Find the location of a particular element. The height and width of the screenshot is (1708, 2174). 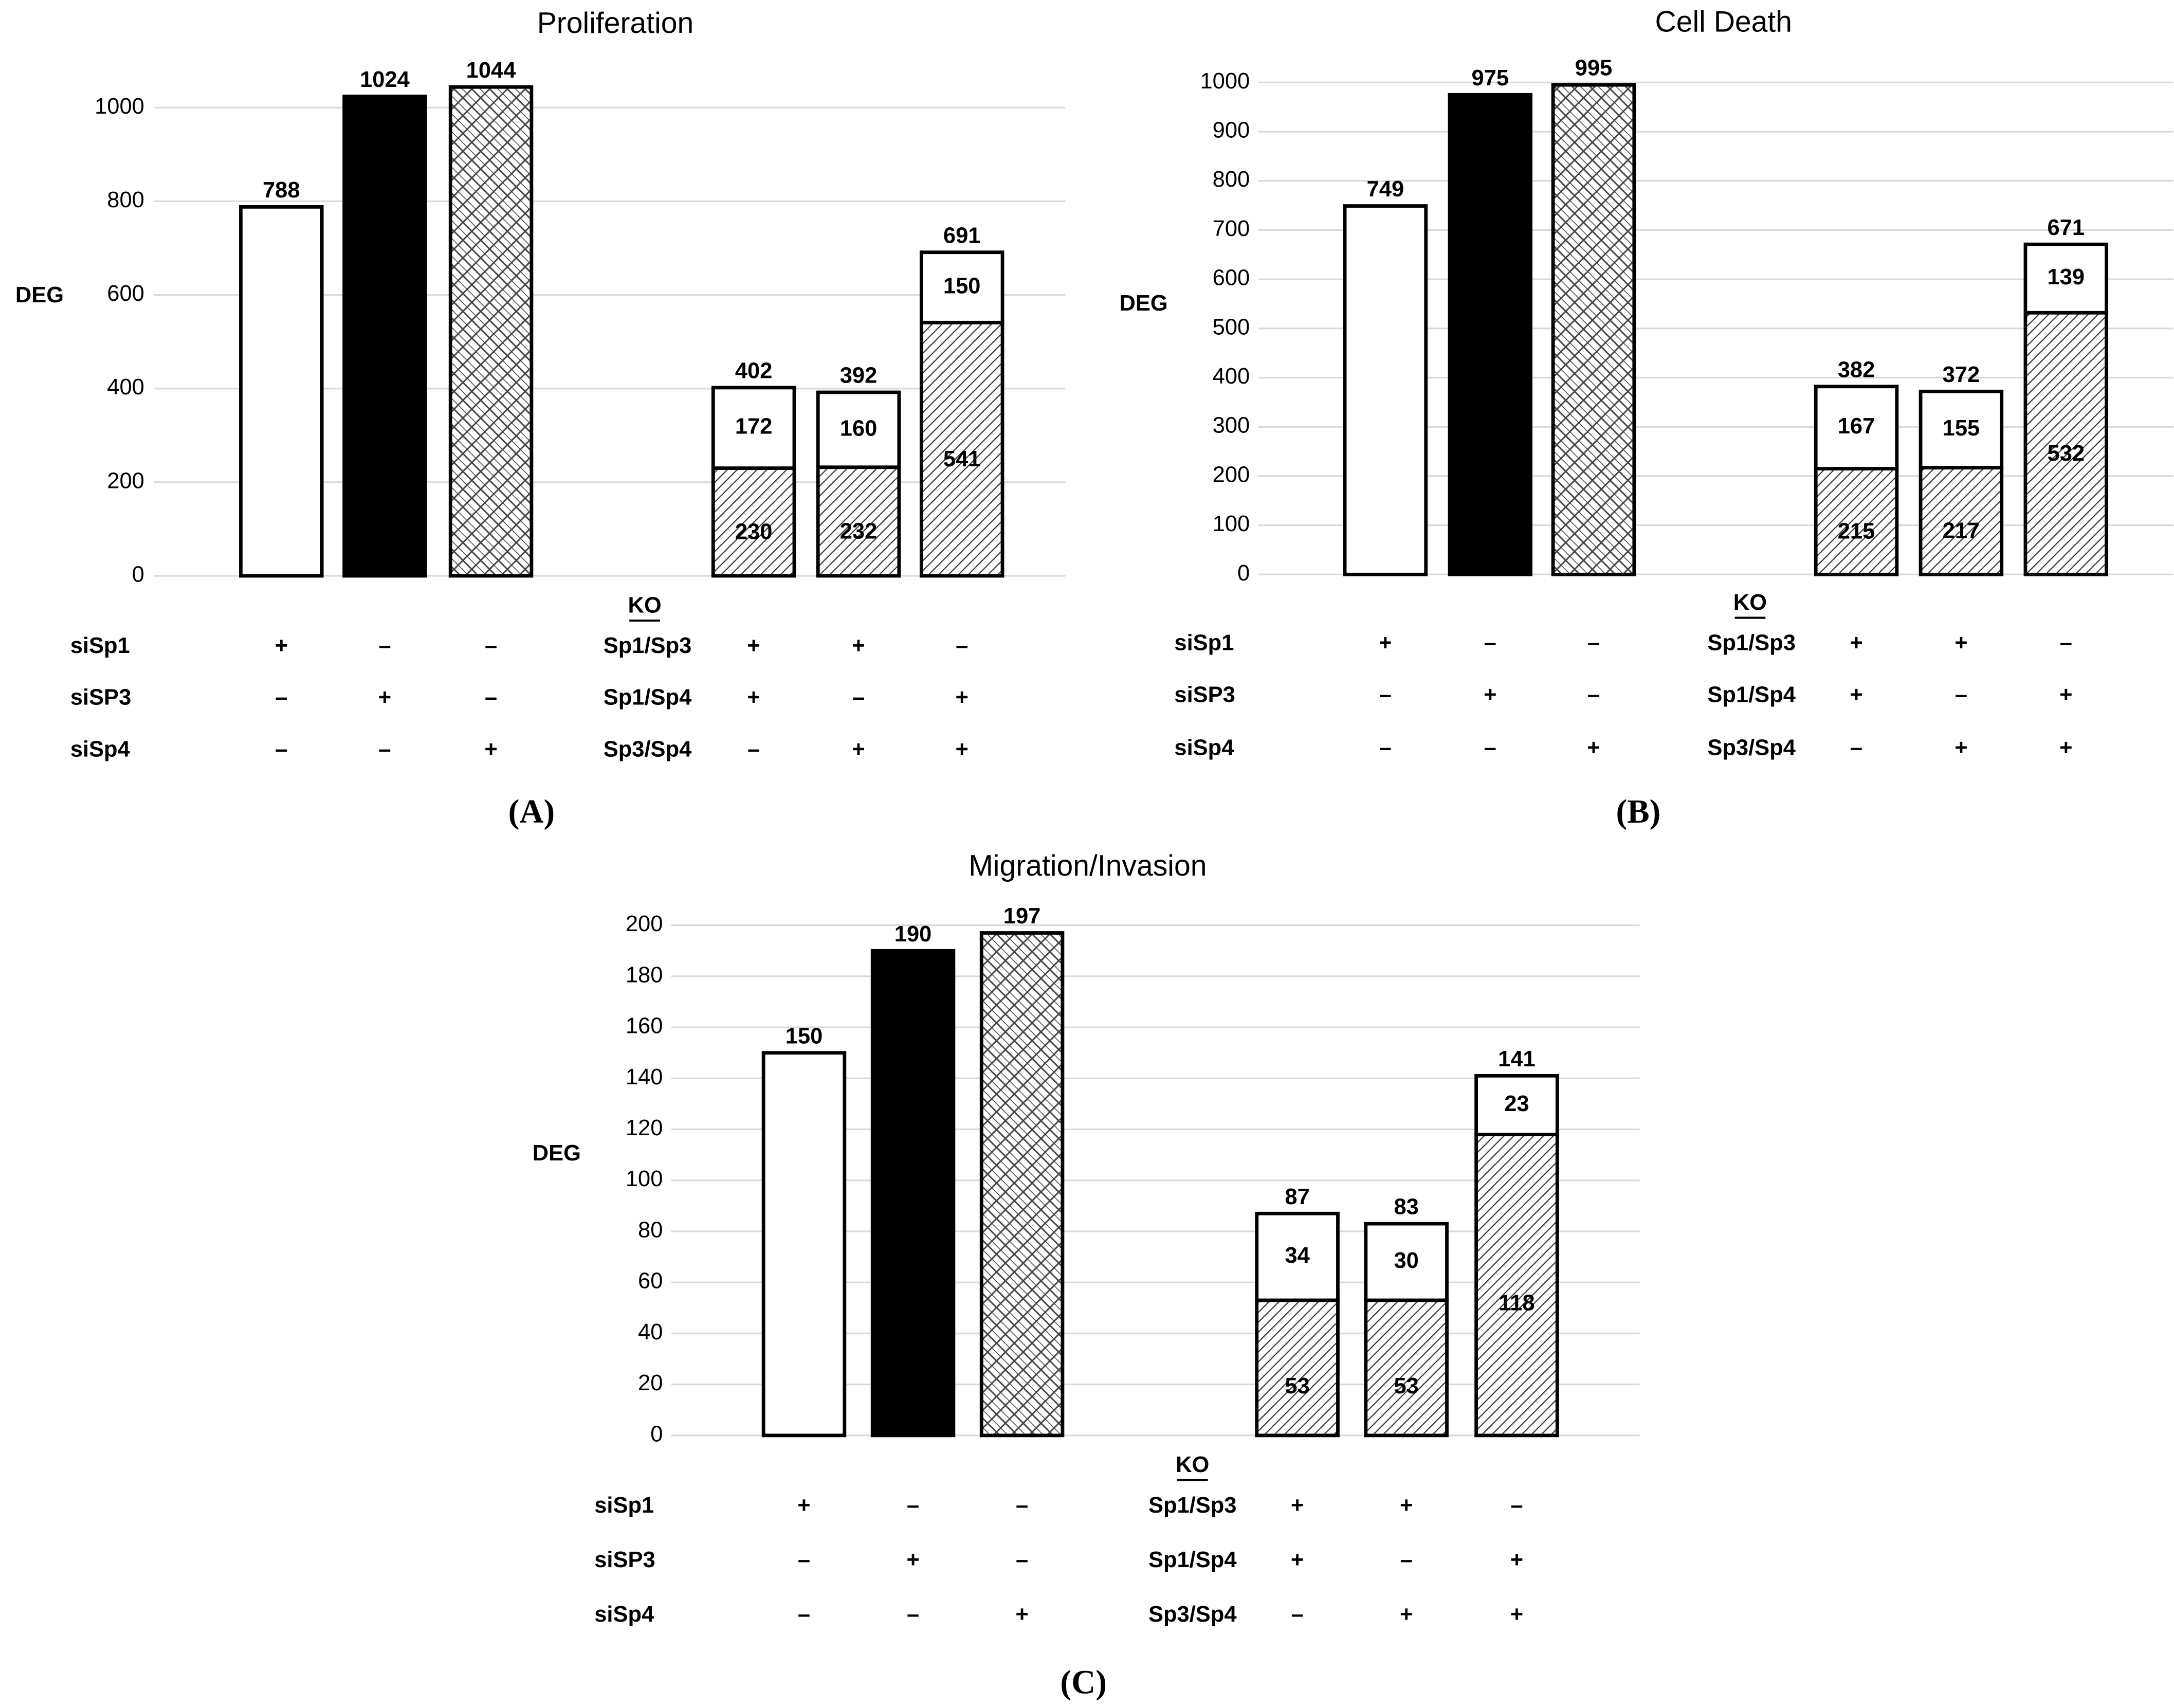

total-label: 671 is located at coordinates (2066, 227).